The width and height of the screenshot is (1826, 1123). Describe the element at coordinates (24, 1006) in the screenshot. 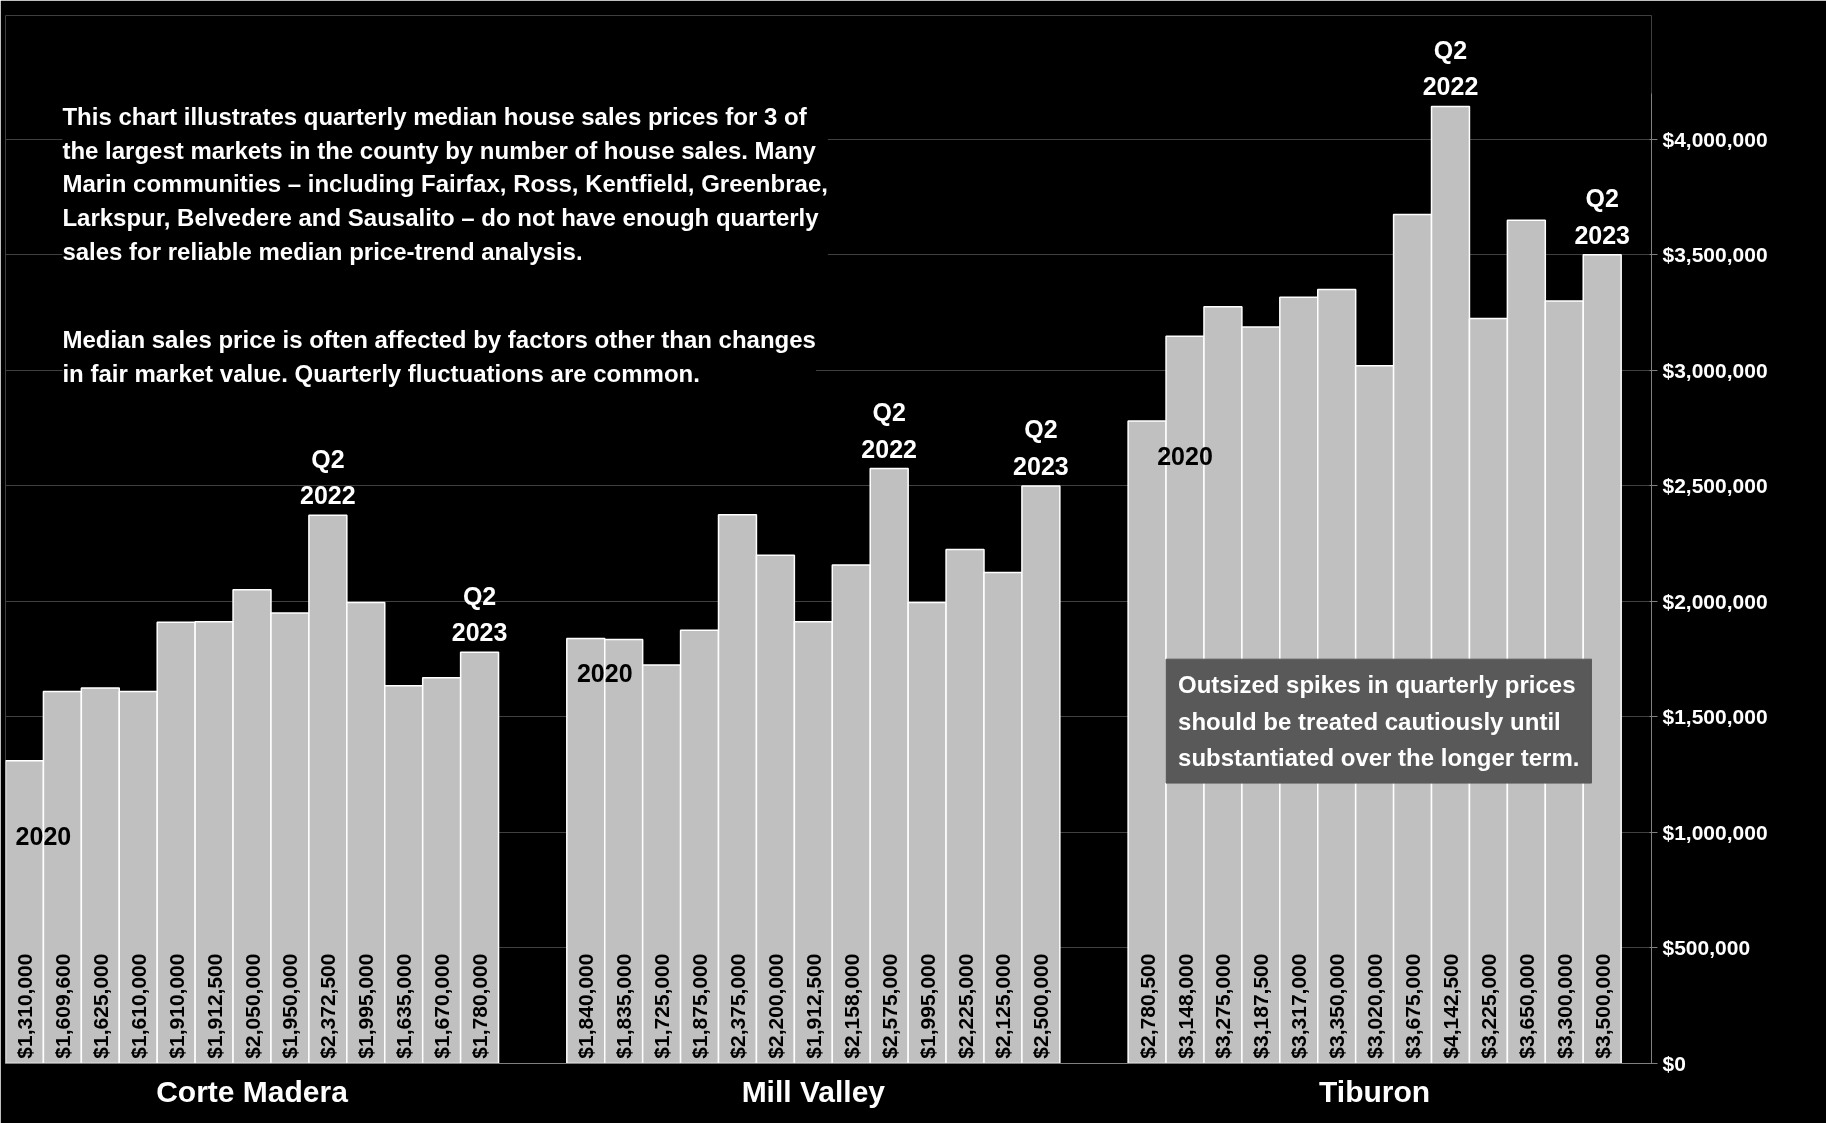

I see `data-label: $1,310,000` at that location.